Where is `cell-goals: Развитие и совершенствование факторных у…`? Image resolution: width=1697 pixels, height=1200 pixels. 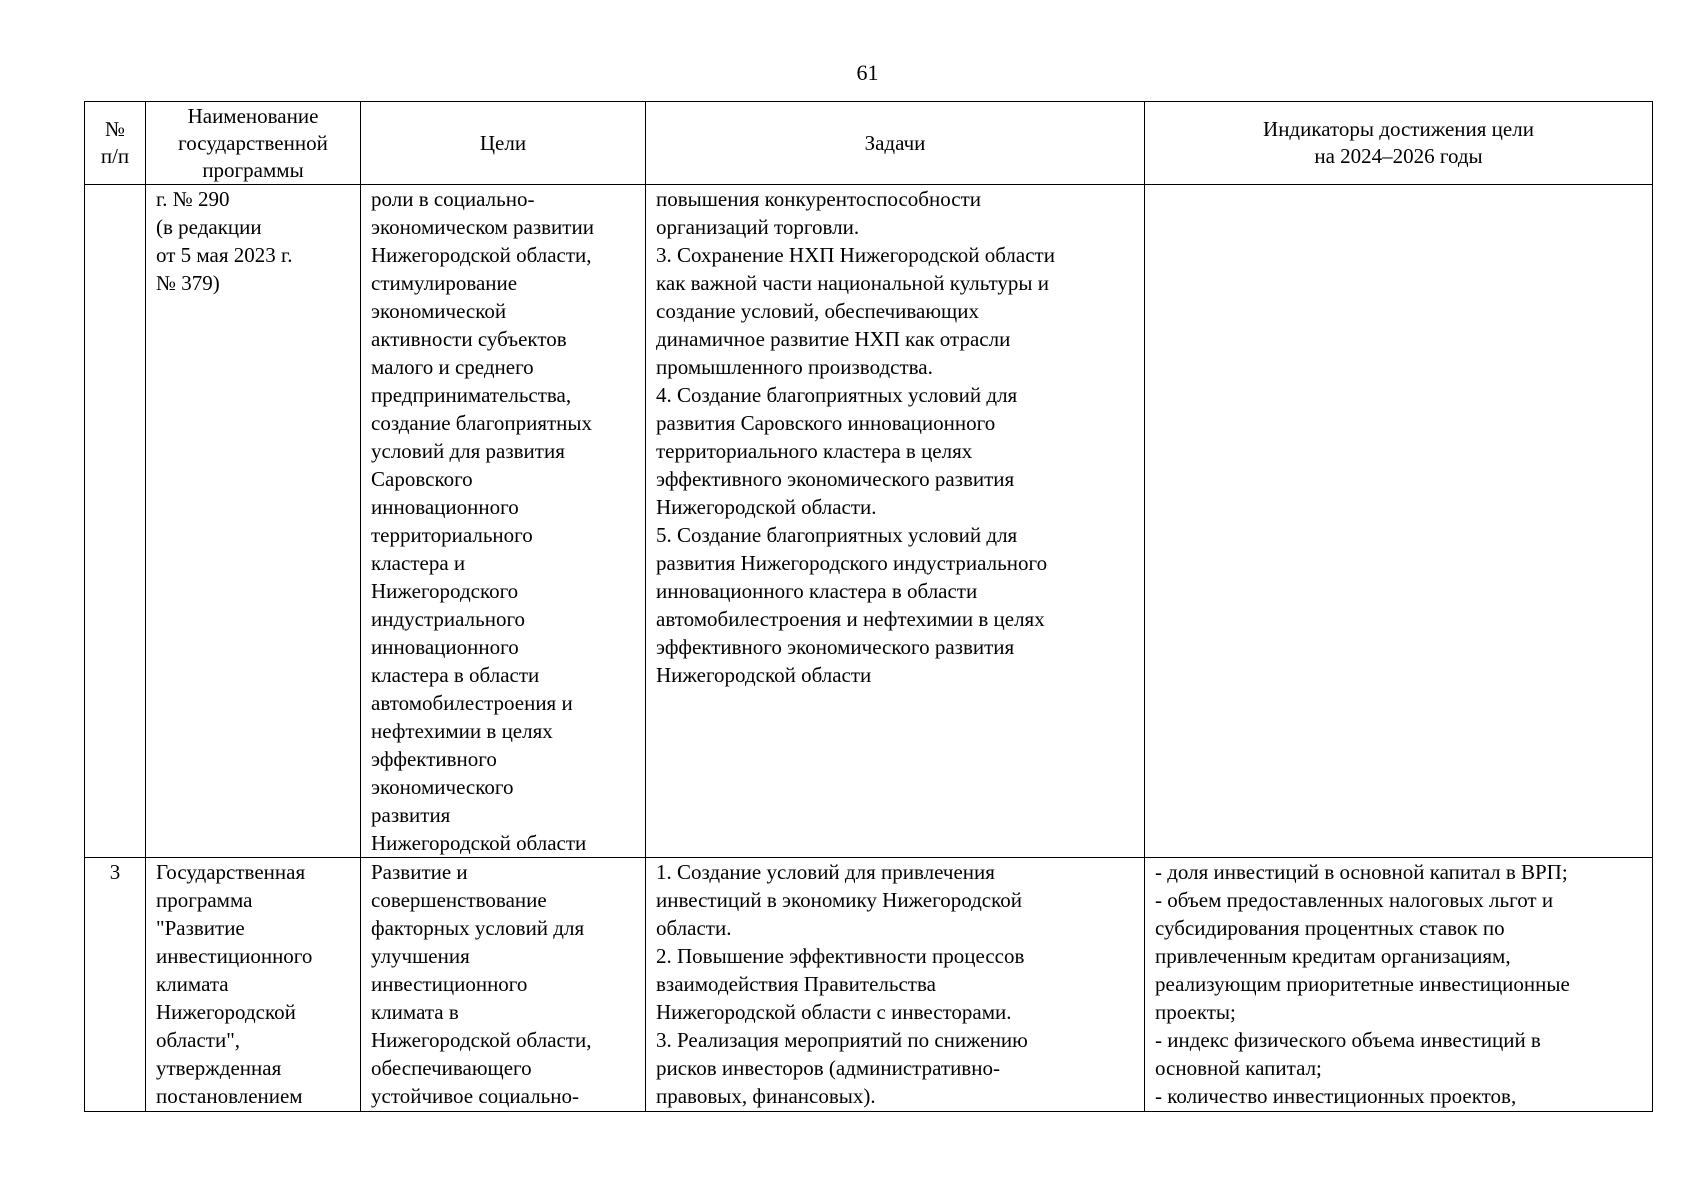 cell-goals: Развитие и совершенствование факторных у… is located at coordinates (503, 984).